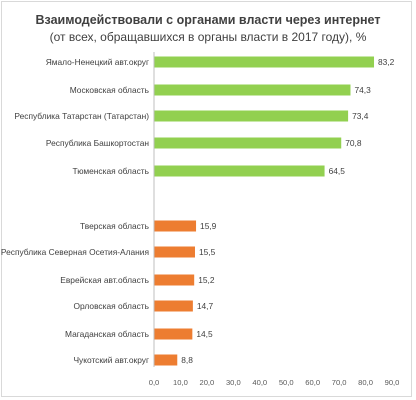 The image size is (416, 400). Describe the element at coordinates (362, 90) in the screenshot. I see `data-label: 74,3` at that location.